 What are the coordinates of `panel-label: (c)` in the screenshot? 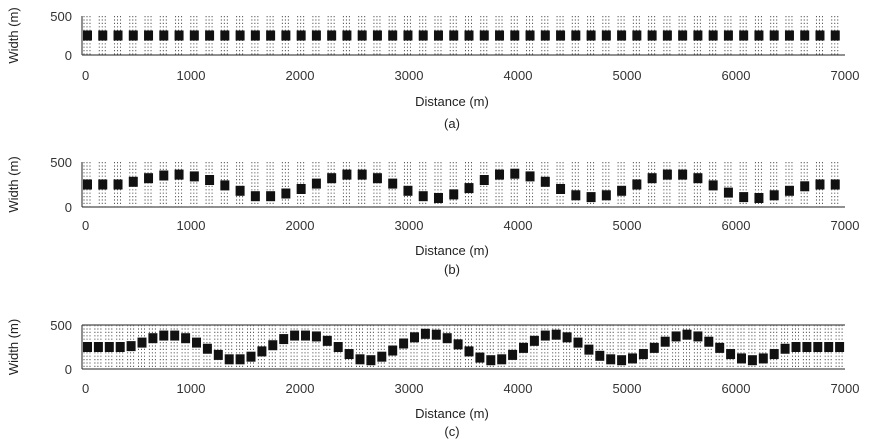 It's located at (451, 431).